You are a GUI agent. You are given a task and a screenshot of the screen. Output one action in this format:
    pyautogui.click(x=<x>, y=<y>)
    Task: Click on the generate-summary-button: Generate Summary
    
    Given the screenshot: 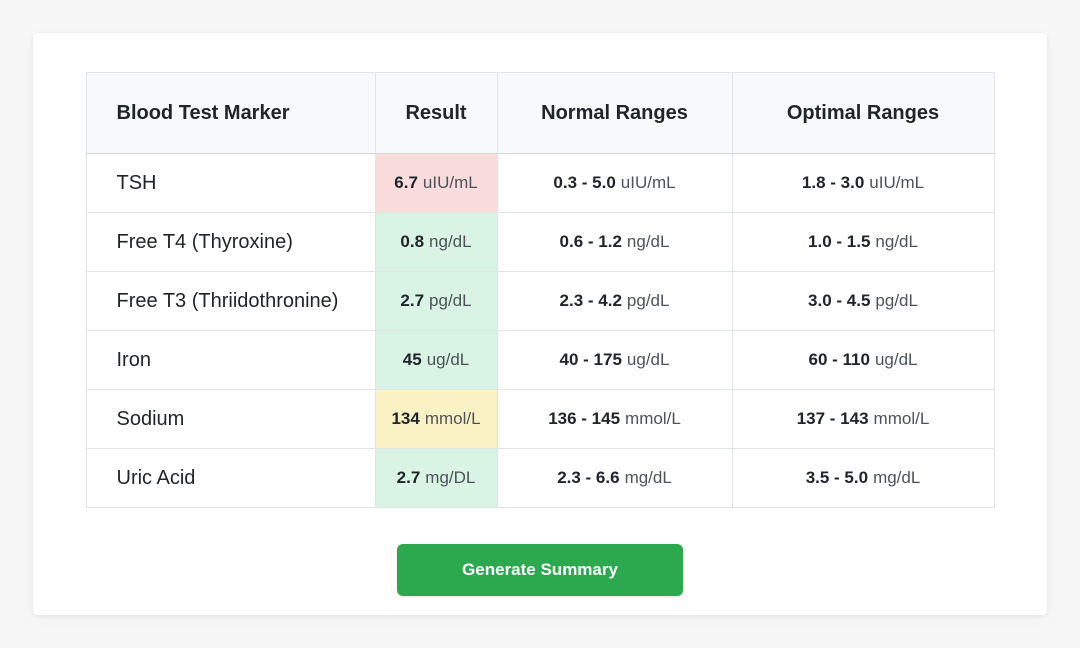 What is the action you would take?
    pyautogui.click(x=540, y=570)
    